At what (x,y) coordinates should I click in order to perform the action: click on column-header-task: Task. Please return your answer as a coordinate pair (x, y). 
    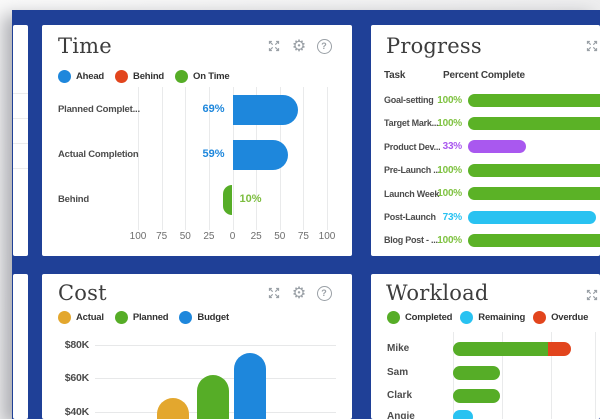
    Looking at the image, I should click on (395, 75).